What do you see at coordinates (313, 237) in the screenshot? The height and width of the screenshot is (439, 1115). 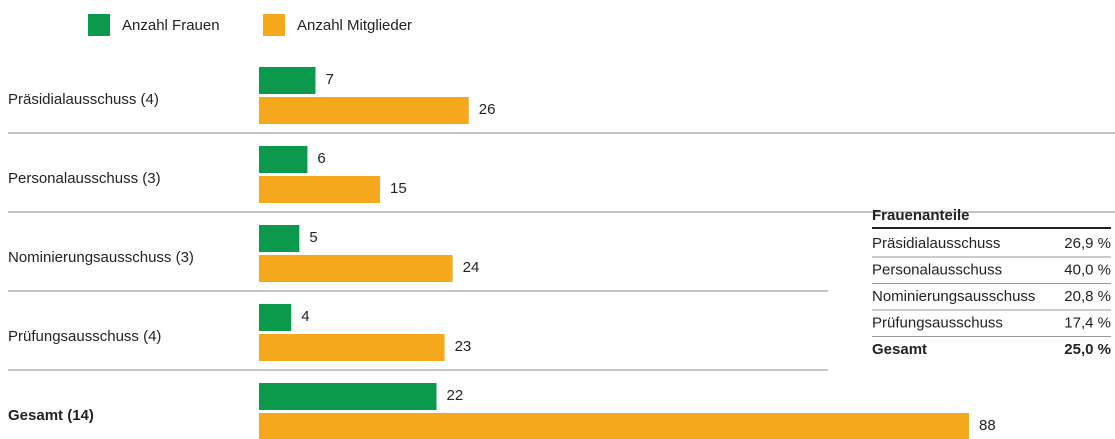 I see `value-label: 5` at bounding box center [313, 237].